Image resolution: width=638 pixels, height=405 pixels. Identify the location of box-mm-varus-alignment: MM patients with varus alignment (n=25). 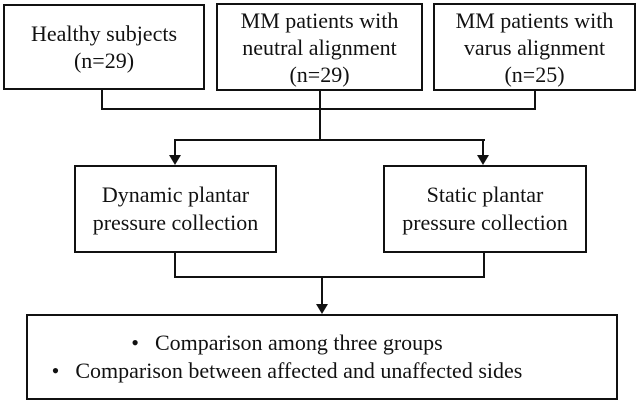
(534, 47).